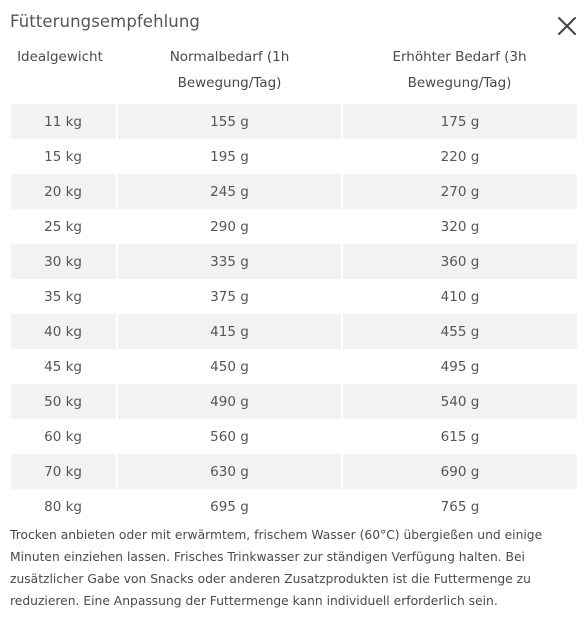 The height and width of the screenshot is (630, 585). What do you see at coordinates (230, 261) in the screenshot?
I see `cell-normal-need: 335 g` at bounding box center [230, 261].